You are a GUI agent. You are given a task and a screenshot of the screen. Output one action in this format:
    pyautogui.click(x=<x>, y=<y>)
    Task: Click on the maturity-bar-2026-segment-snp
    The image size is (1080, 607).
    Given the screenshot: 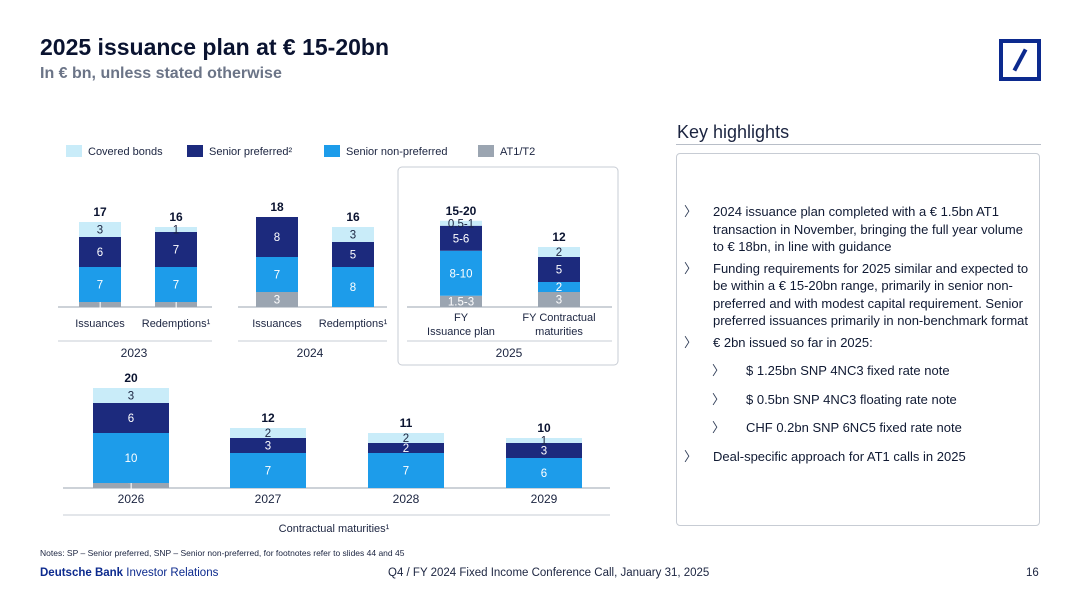 What is the action you would take?
    pyautogui.click(x=131, y=458)
    